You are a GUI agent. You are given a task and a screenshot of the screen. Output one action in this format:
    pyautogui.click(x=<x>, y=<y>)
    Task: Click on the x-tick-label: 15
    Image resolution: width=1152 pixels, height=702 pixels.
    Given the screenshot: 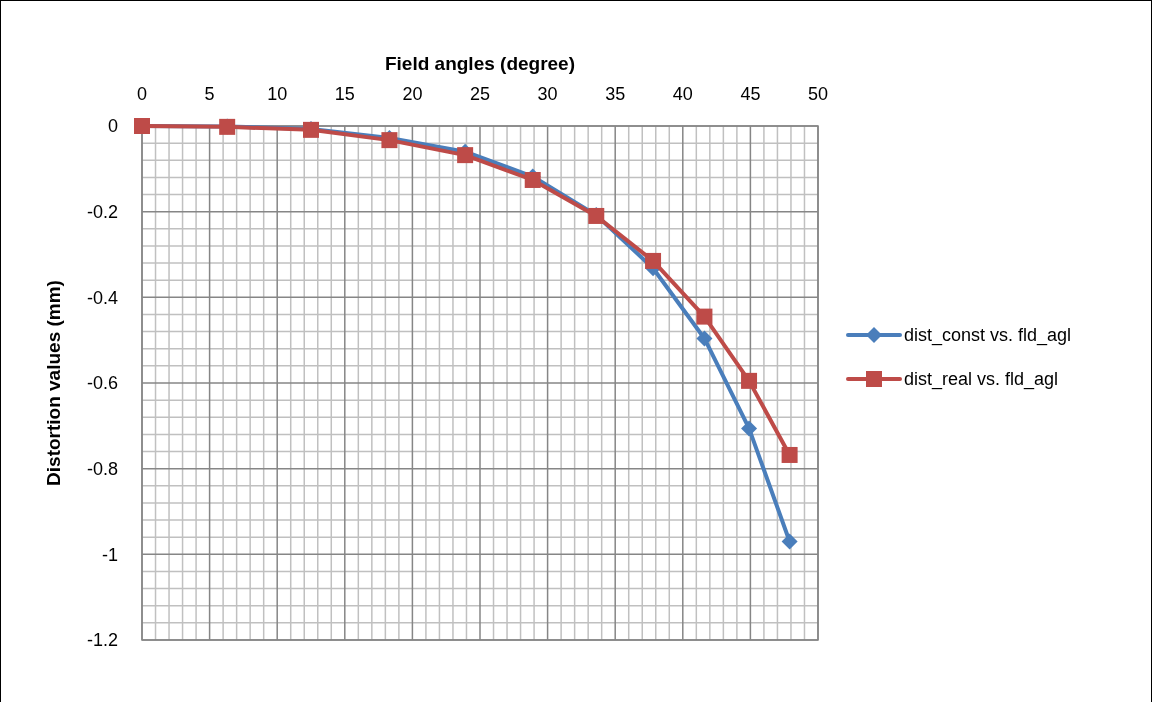 What is the action you would take?
    pyautogui.click(x=344, y=94)
    